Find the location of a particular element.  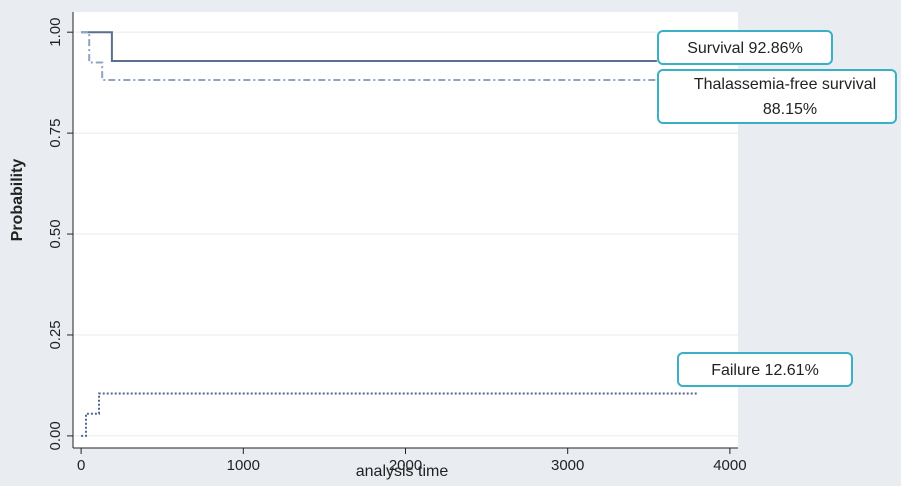

x-tick-label: 1000 is located at coordinates (243, 465).